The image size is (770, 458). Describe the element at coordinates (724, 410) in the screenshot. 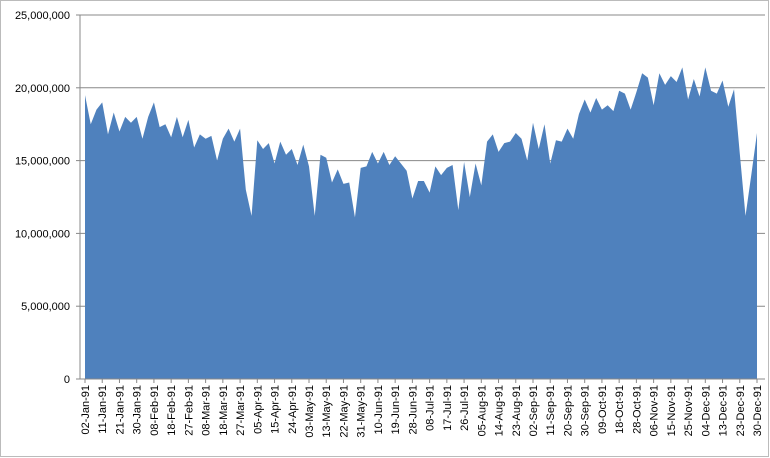

I see `x-tick-label: 13-Dec-91` at that location.